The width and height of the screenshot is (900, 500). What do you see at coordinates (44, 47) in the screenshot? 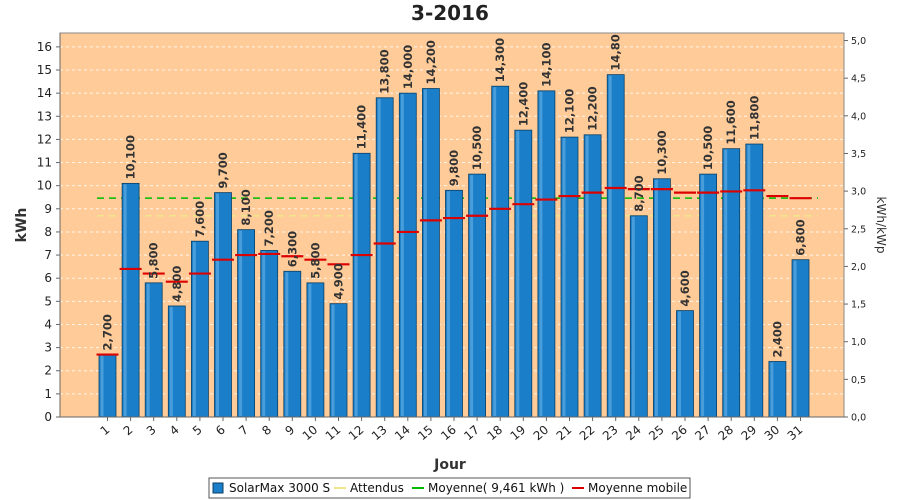
I see `y-tick-label: 16` at bounding box center [44, 47].